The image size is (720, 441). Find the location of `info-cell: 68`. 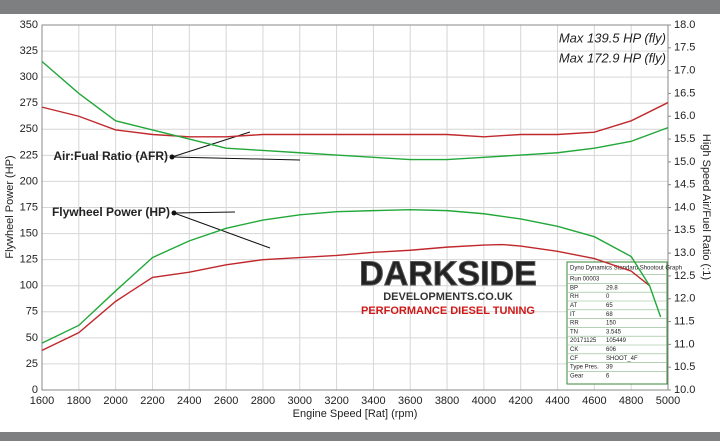

info-cell: 68 is located at coordinates (609, 315).